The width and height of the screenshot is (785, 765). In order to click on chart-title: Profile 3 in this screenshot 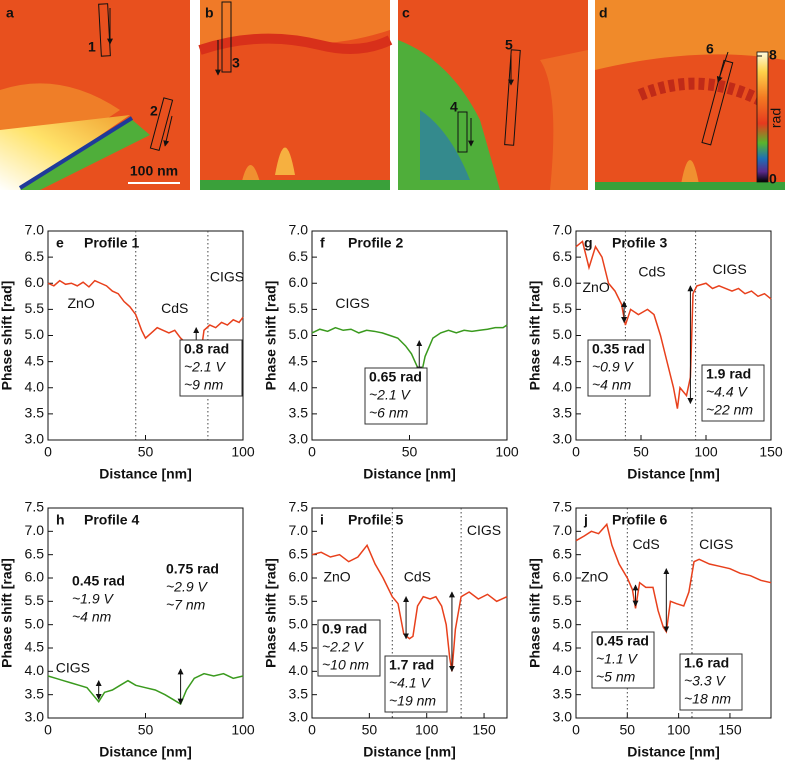, I will do `click(639, 243)`.